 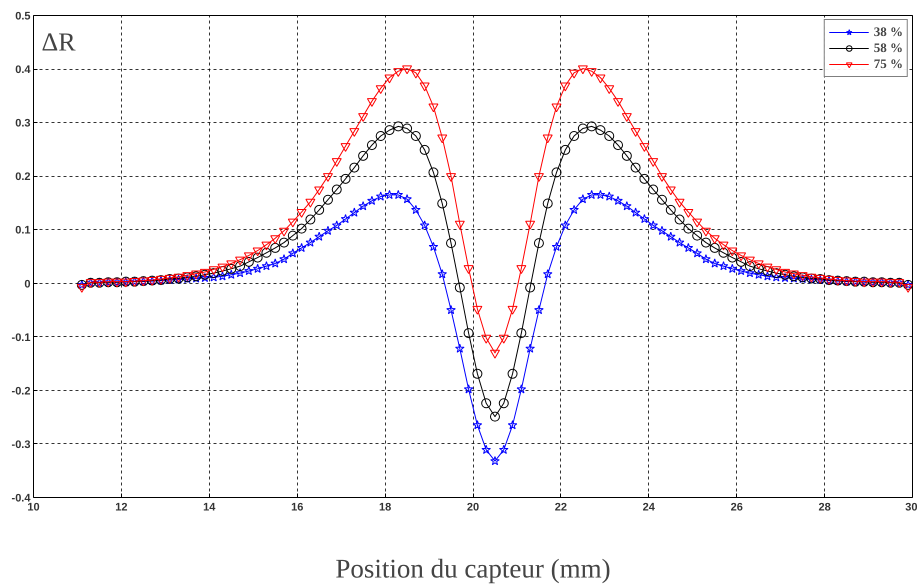 I want to click on x-tick-label: 18, so click(x=385, y=508).